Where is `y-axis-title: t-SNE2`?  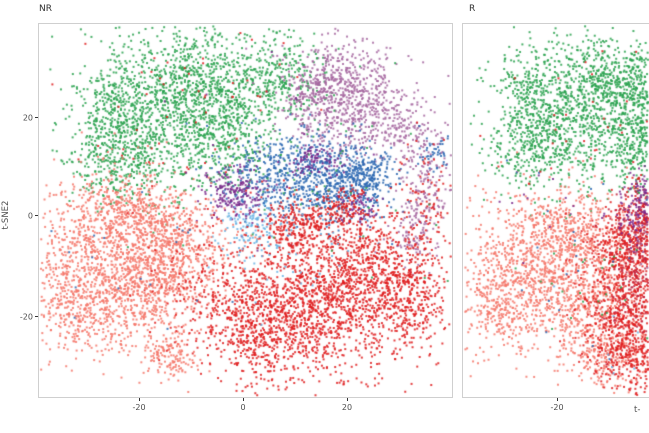 y-axis-title: t-SNE2 is located at coordinates (6, 215).